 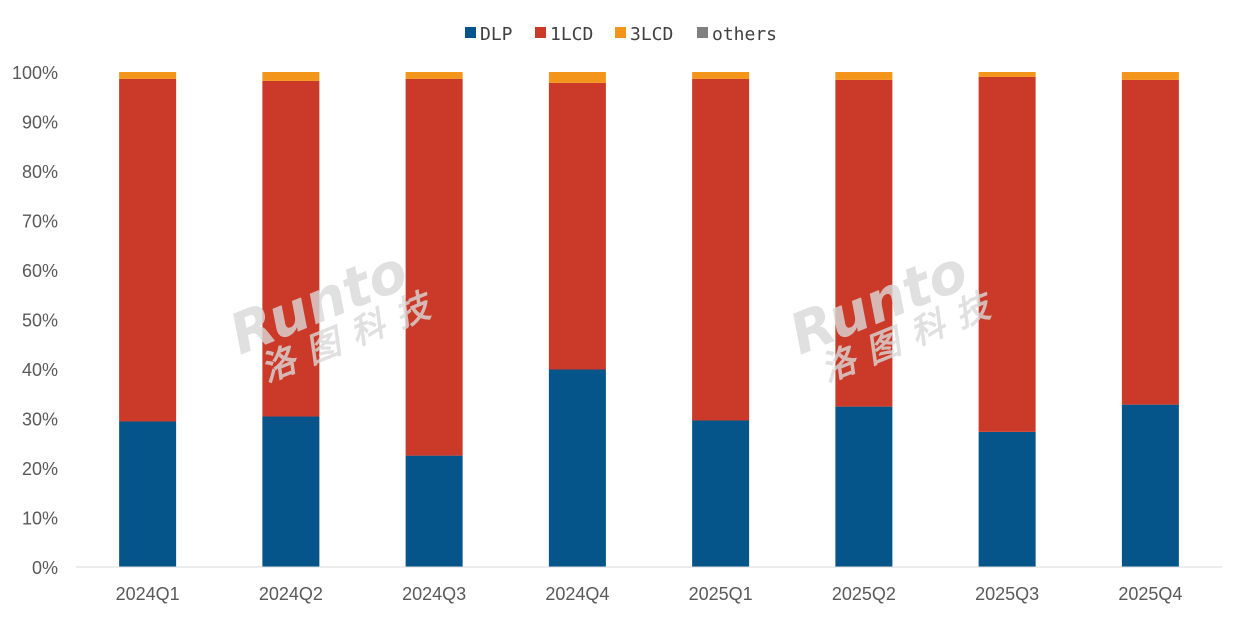 I want to click on y-tick-label: 30%, so click(x=40, y=420).